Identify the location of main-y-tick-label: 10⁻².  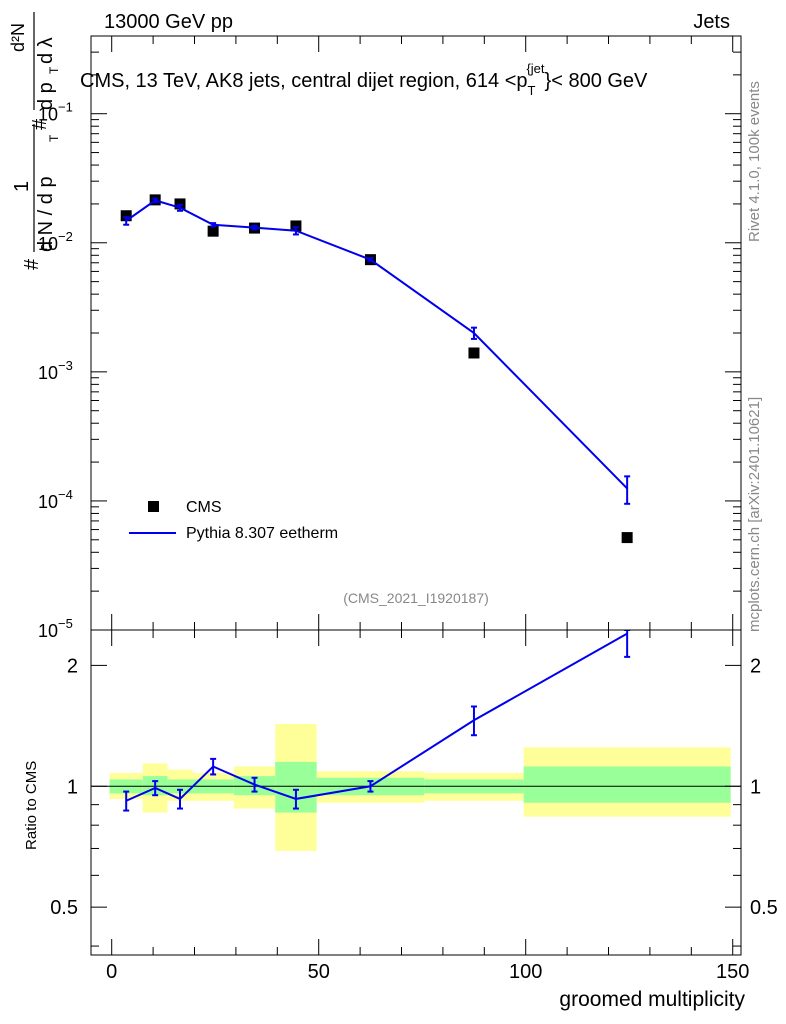
(55, 241).